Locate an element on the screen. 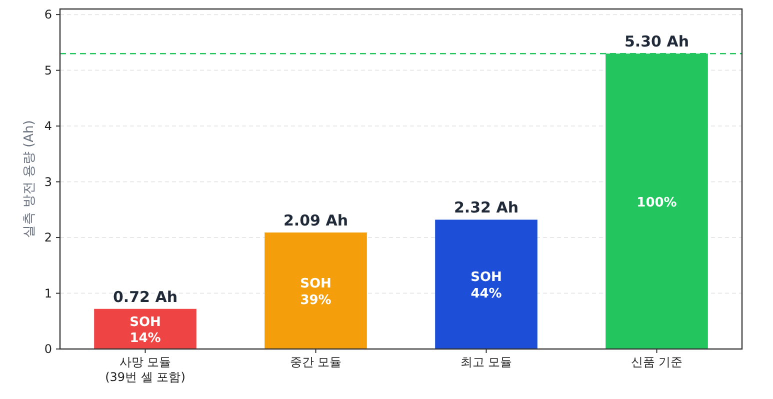 The width and height of the screenshot is (773, 399). annotation: SOH 39% is located at coordinates (316, 292).